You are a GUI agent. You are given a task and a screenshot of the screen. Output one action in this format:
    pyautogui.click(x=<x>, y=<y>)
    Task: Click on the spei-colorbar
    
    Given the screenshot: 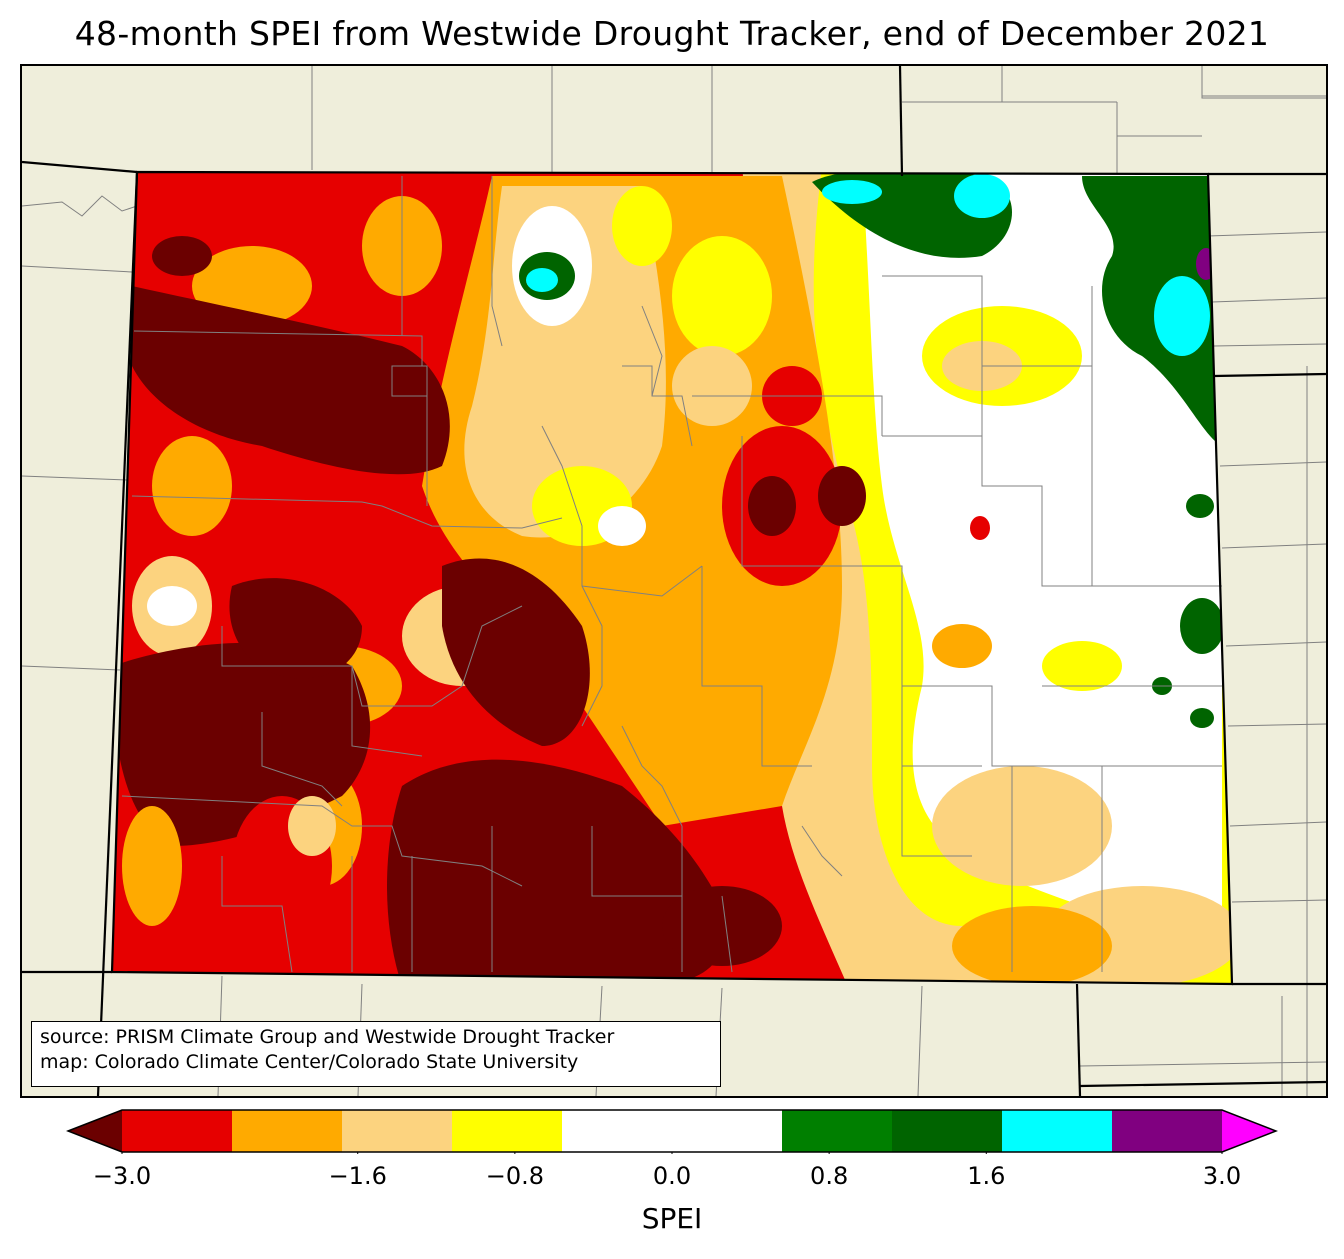 What is the action you would take?
    pyautogui.click(x=672, y=1131)
    